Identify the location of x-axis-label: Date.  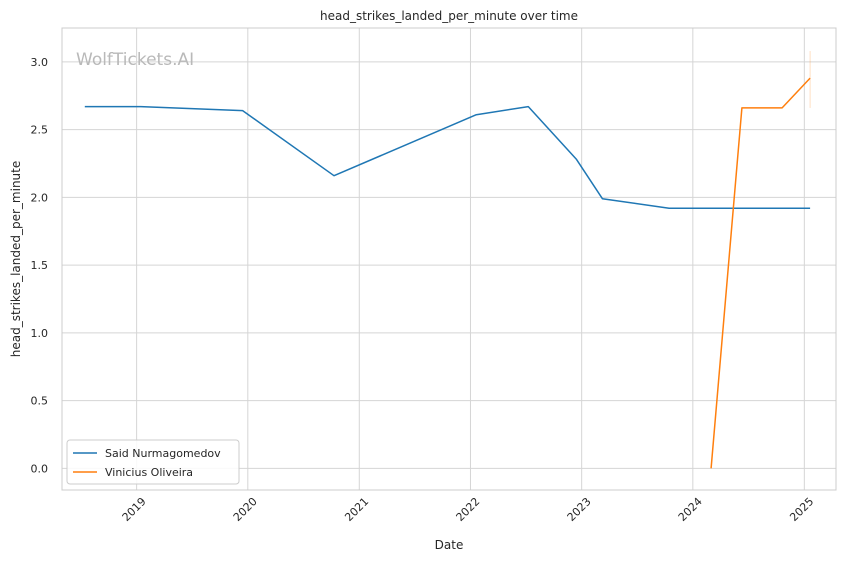
(449, 545).